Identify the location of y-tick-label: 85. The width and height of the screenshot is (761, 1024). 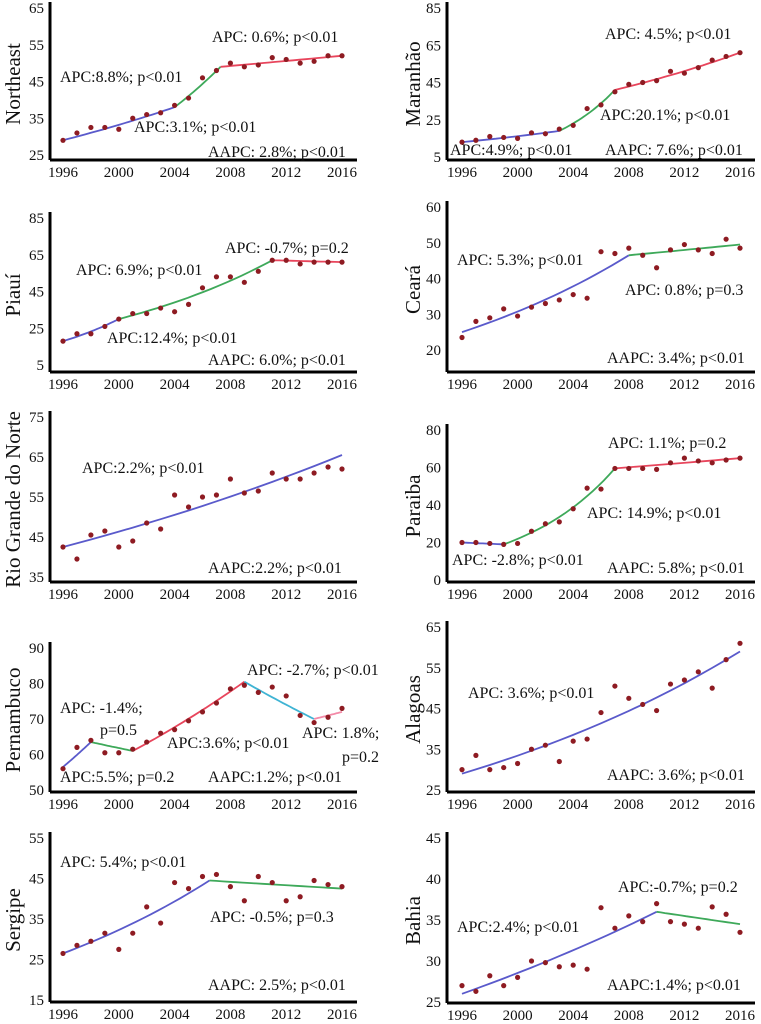
(36, 219).